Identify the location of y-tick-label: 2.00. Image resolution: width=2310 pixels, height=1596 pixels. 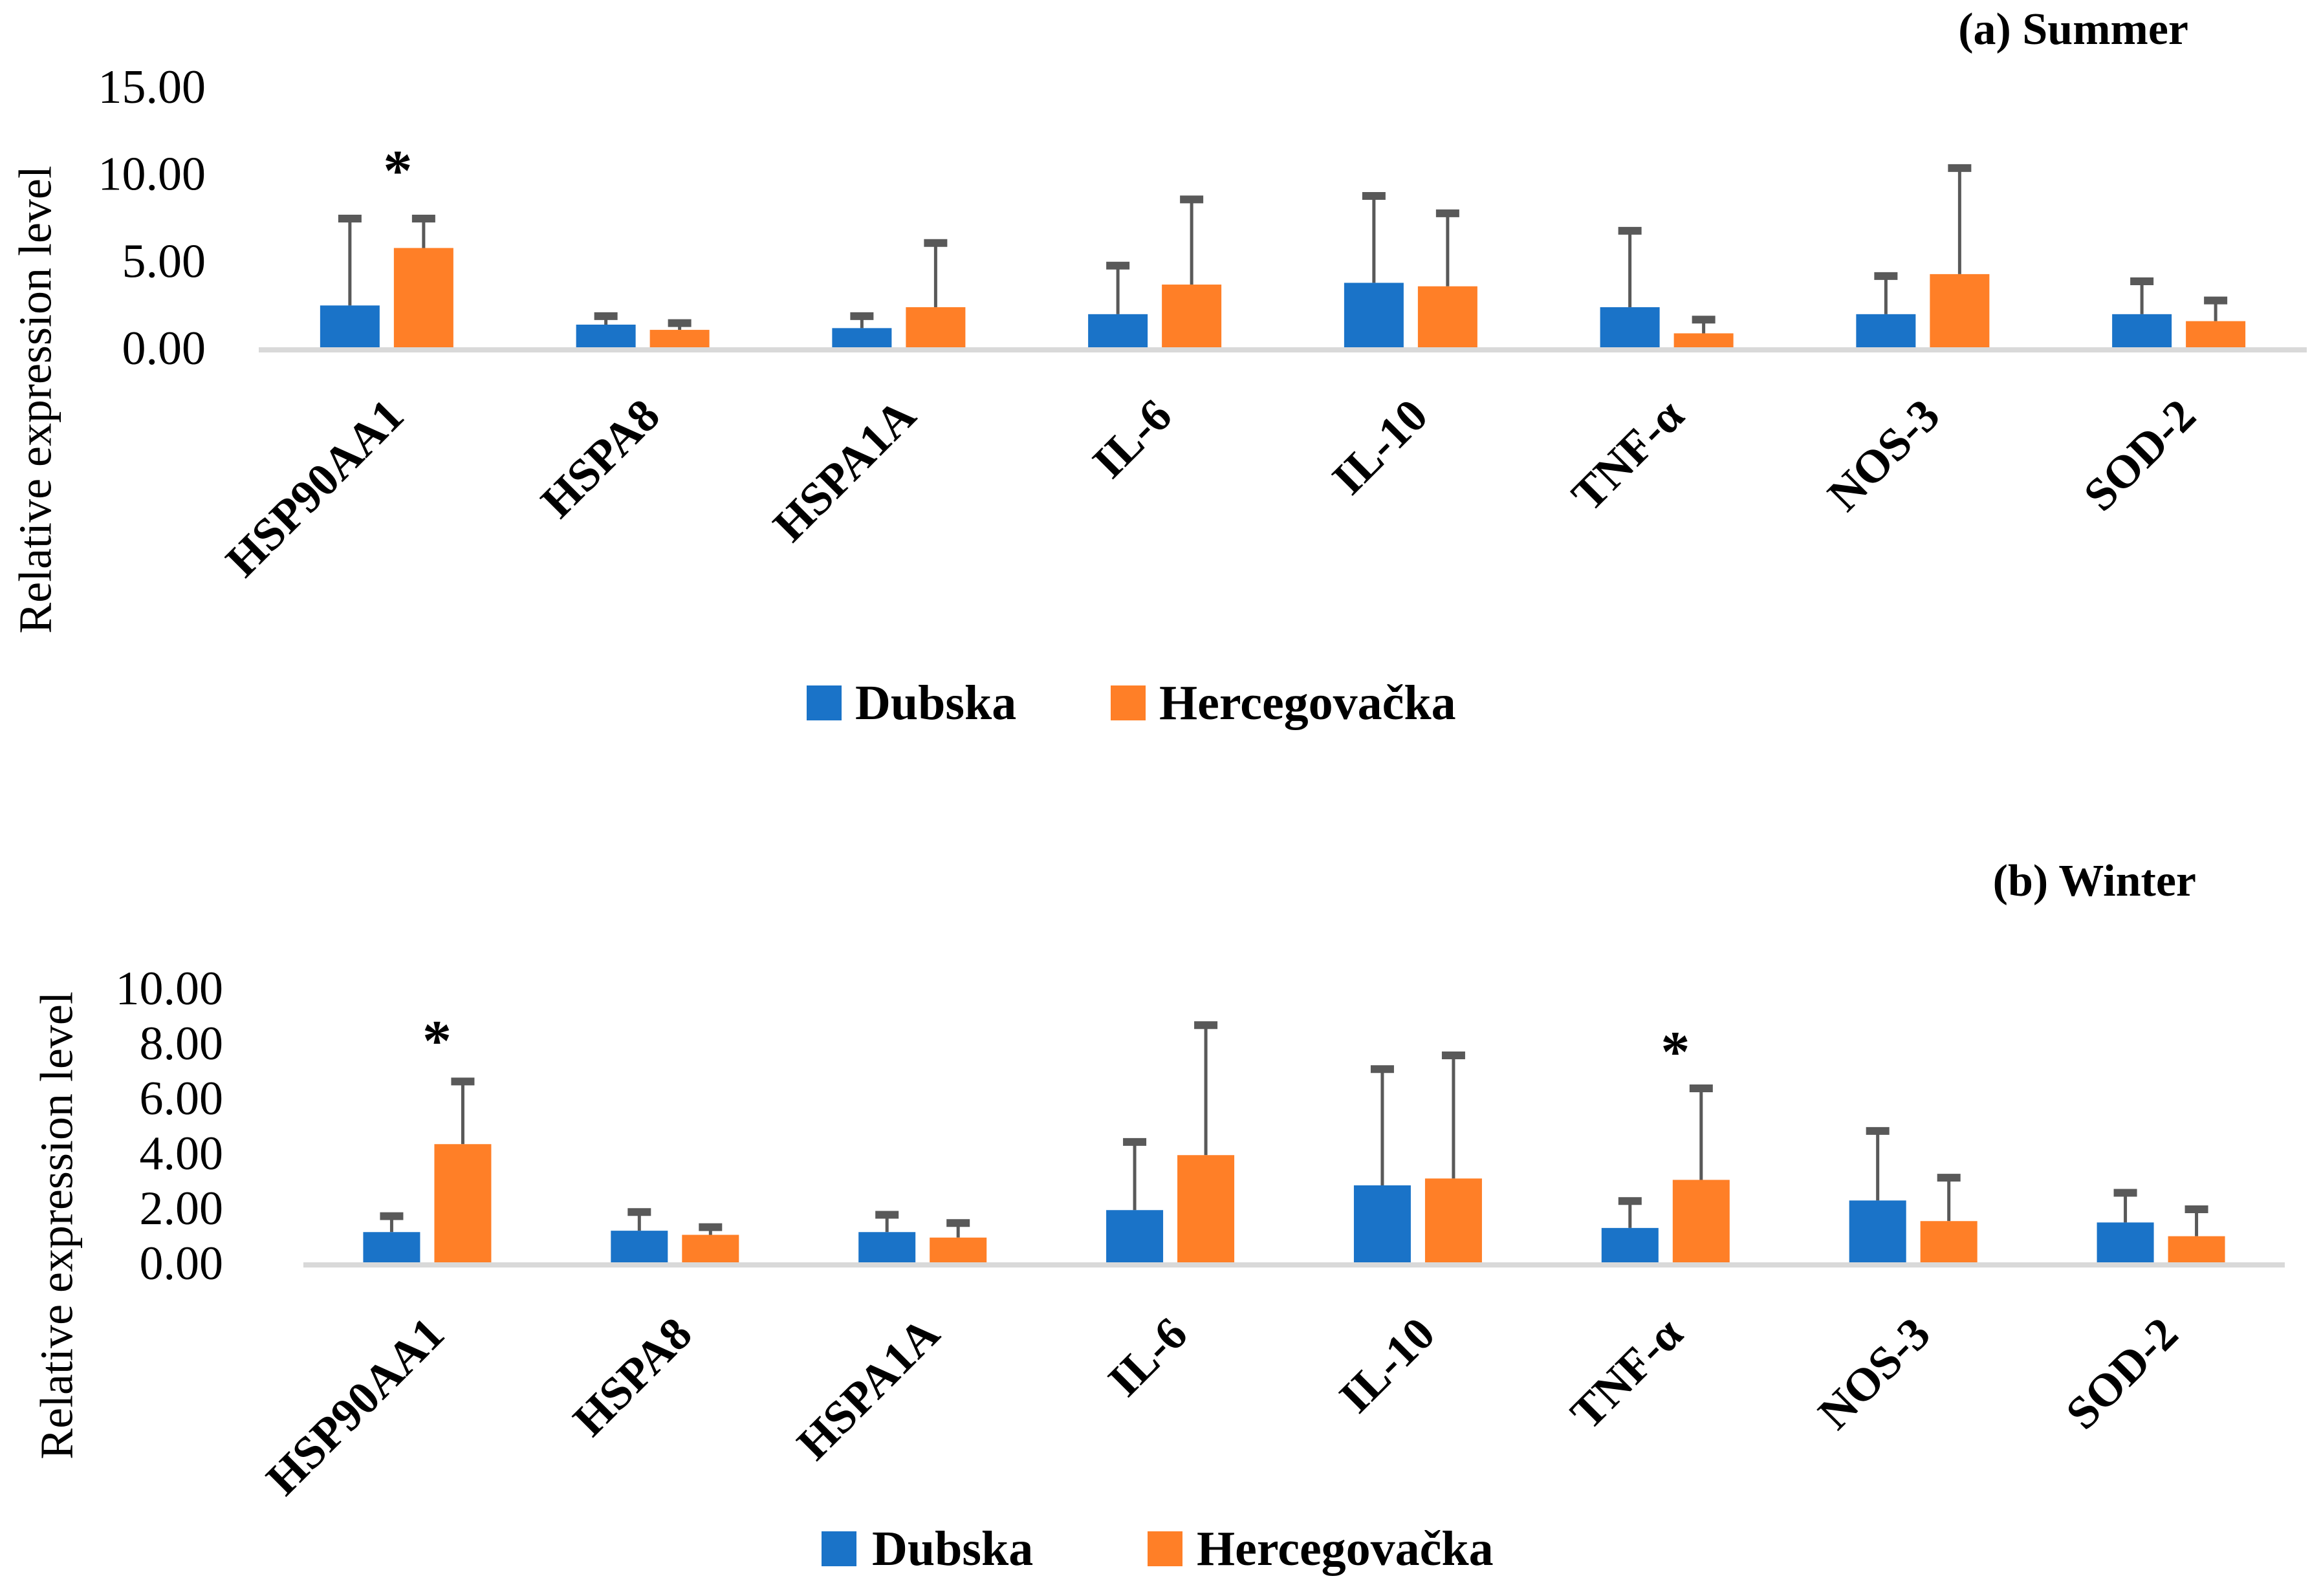
(182, 1209).